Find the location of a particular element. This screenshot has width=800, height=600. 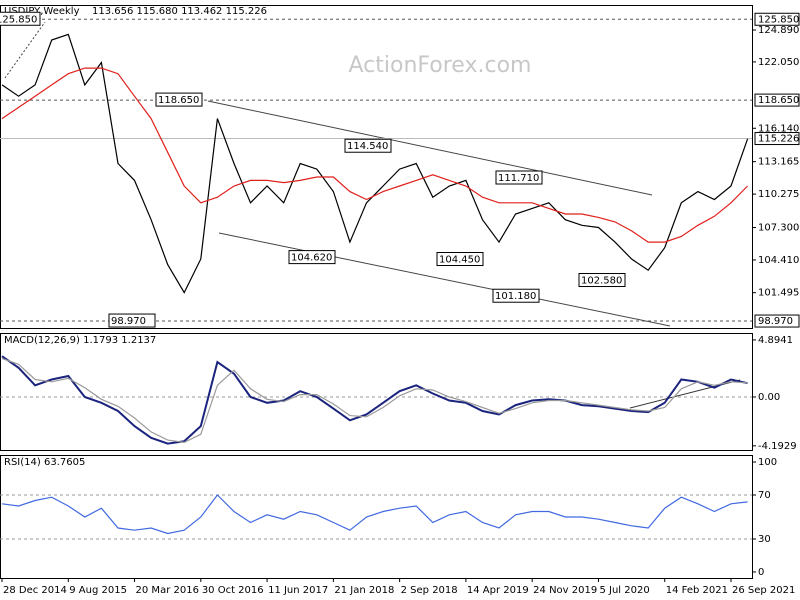

y-tick-label: 101.495 is located at coordinates (778, 293).